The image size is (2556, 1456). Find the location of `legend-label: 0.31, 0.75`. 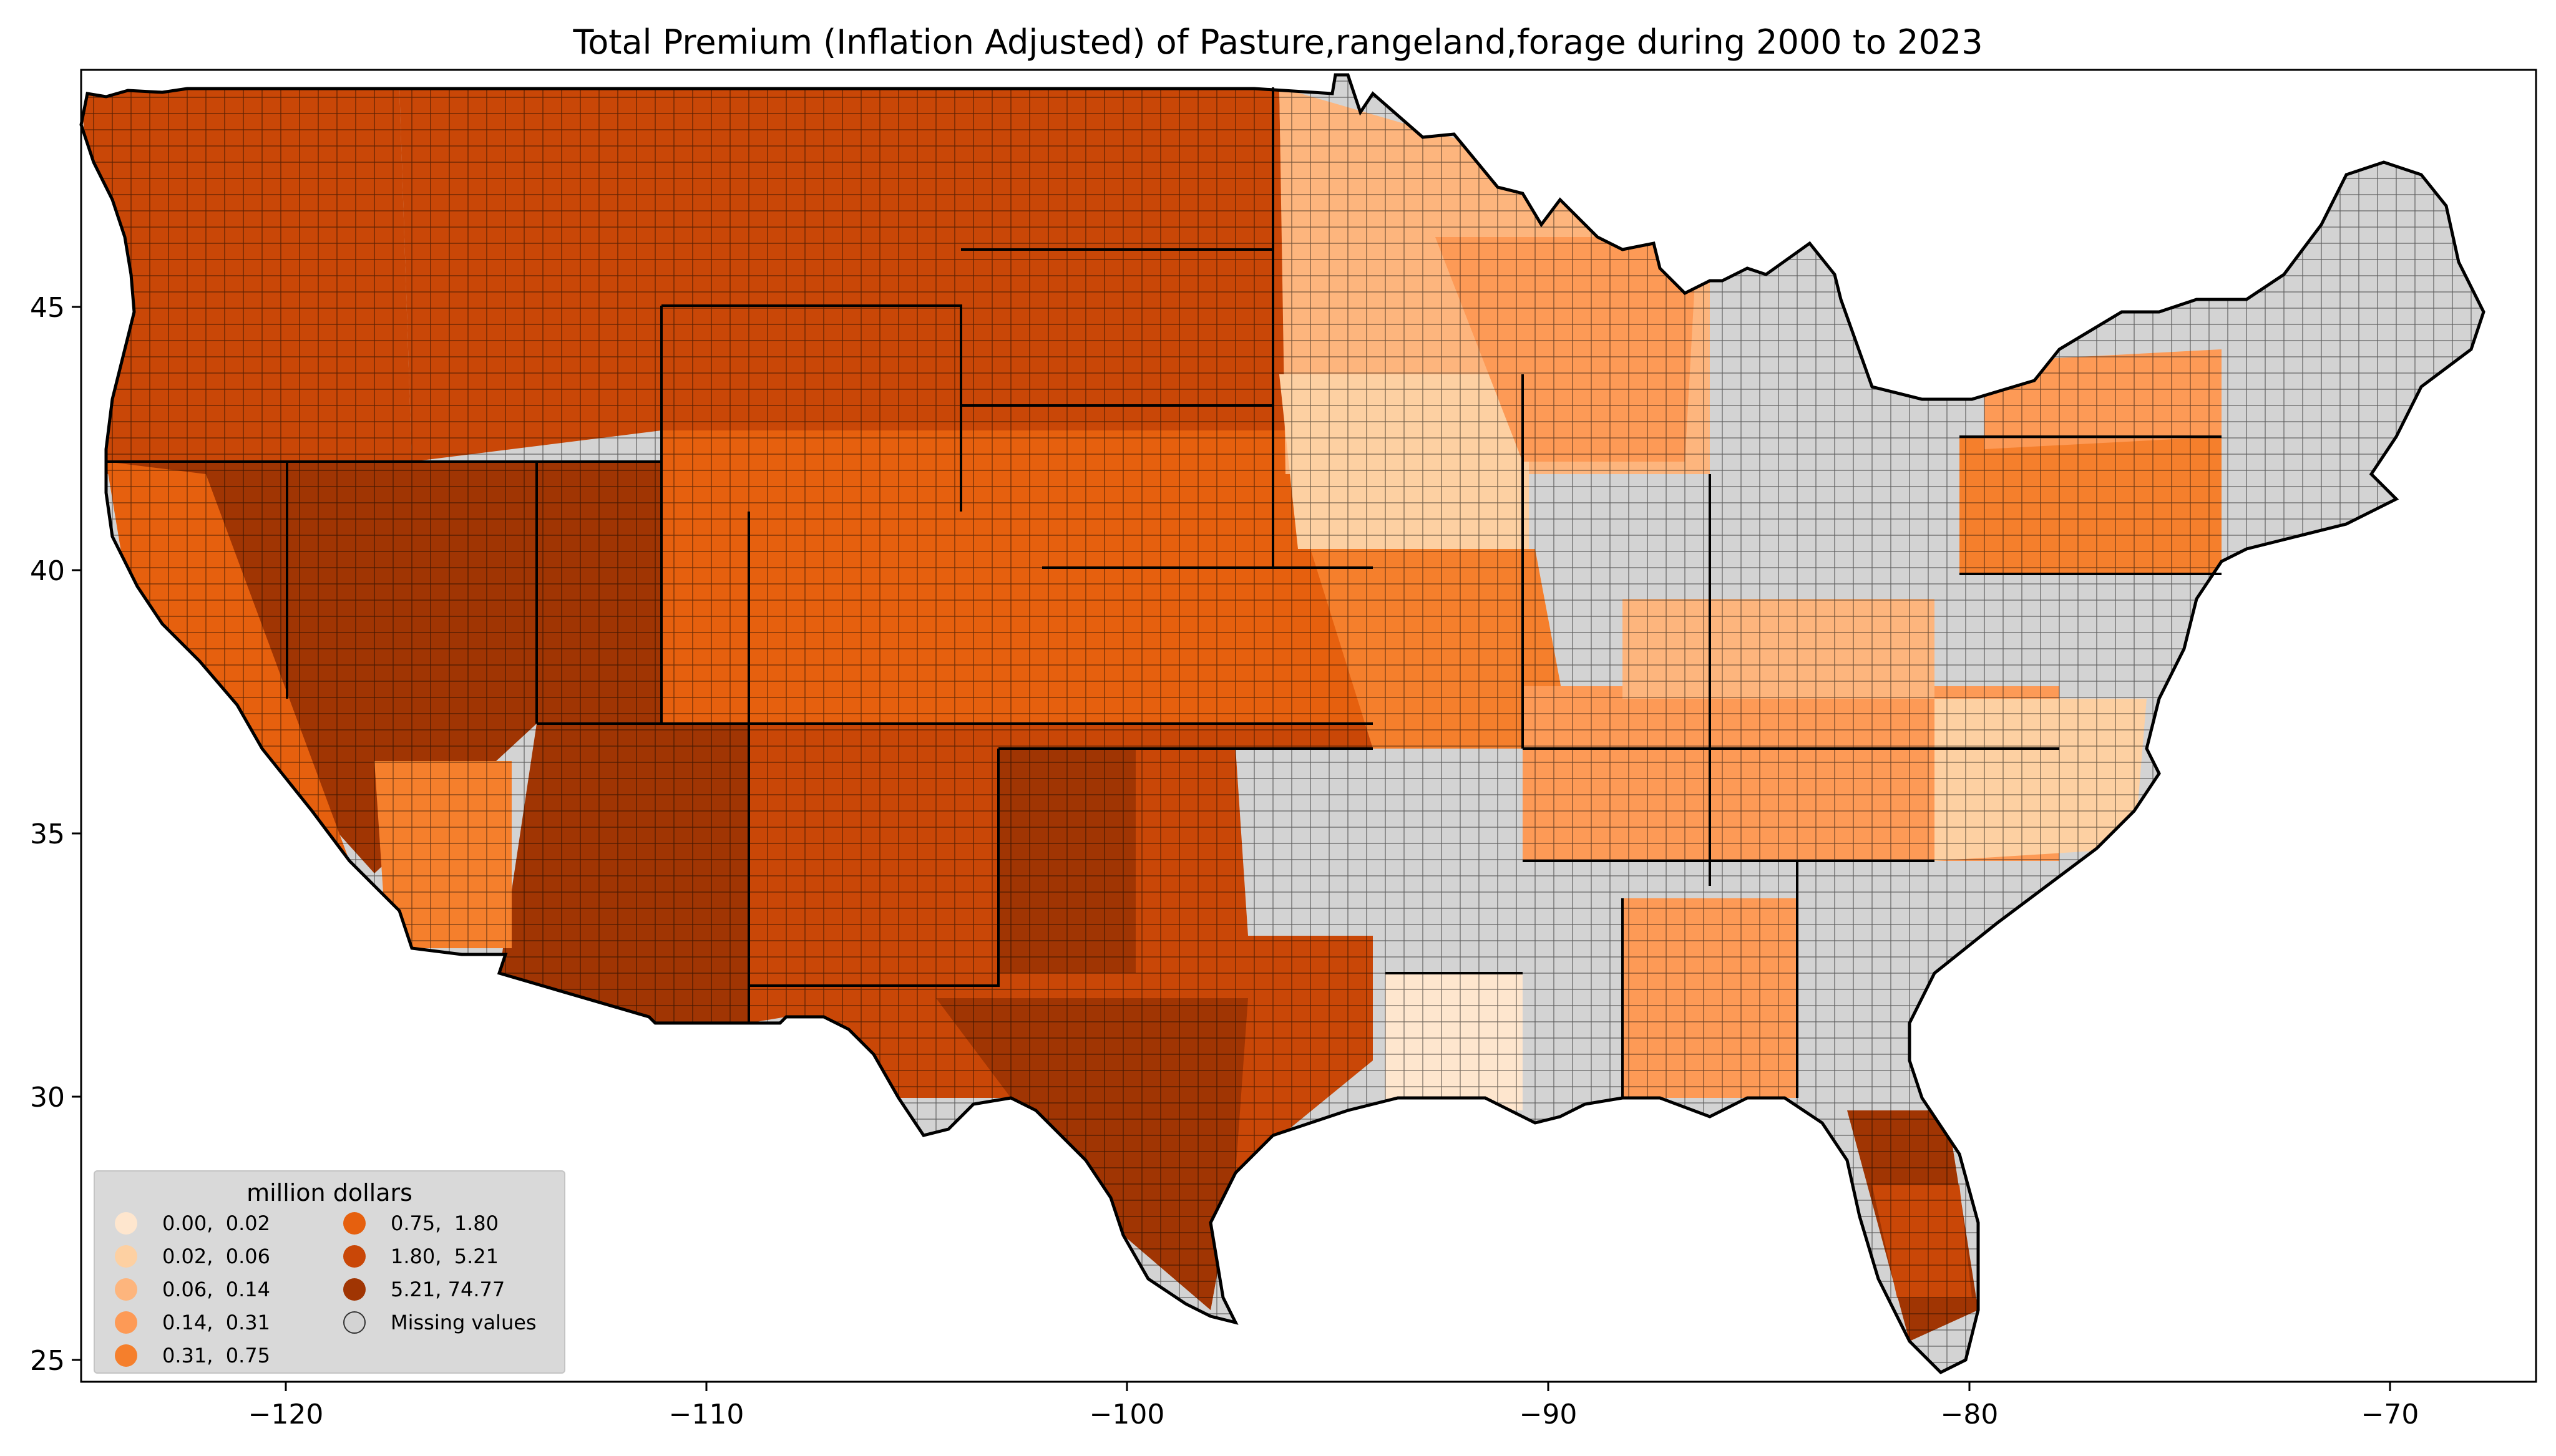

legend-label: 0.31, 0.75 is located at coordinates (216, 1356).